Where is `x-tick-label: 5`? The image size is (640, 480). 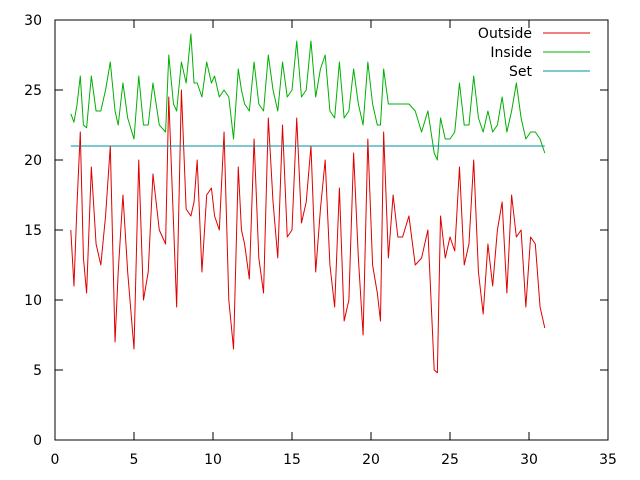
x-tick-label: 5 is located at coordinates (134, 460).